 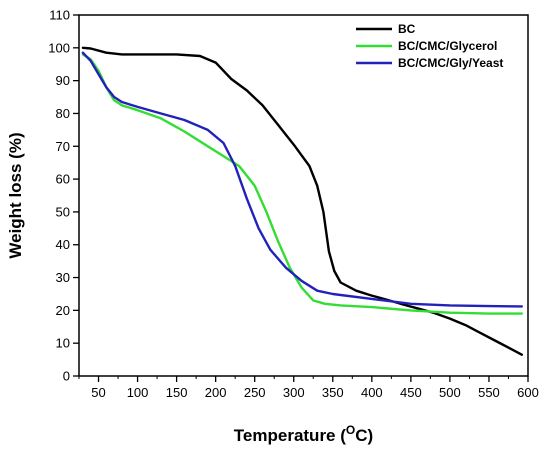 I want to click on y-axis-title: Weight loss (%), so click(x=15, y=195).